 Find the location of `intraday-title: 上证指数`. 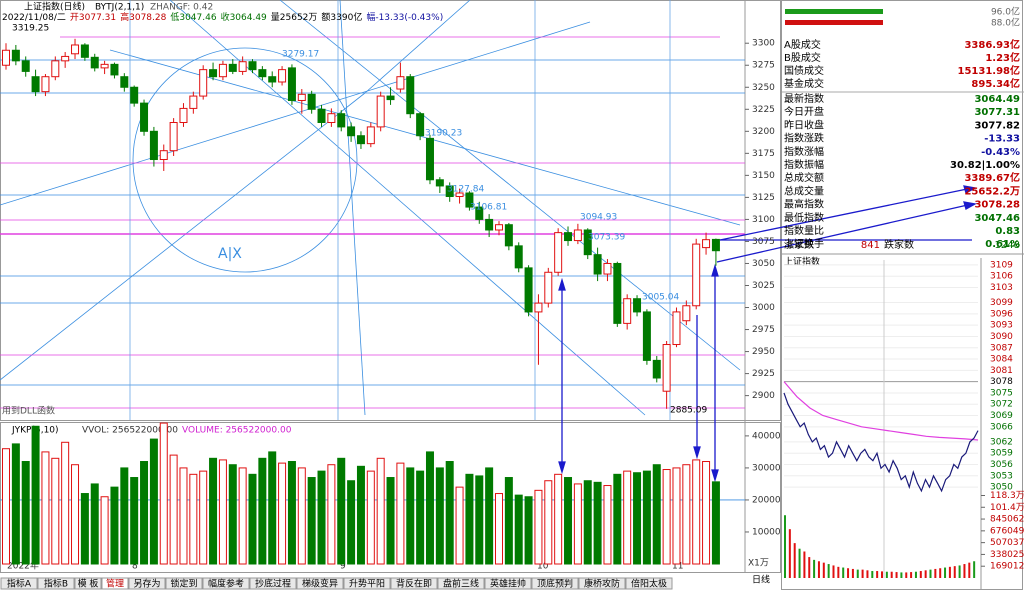

intraday-title: 上证指数 is located at coordinates (802, 262).